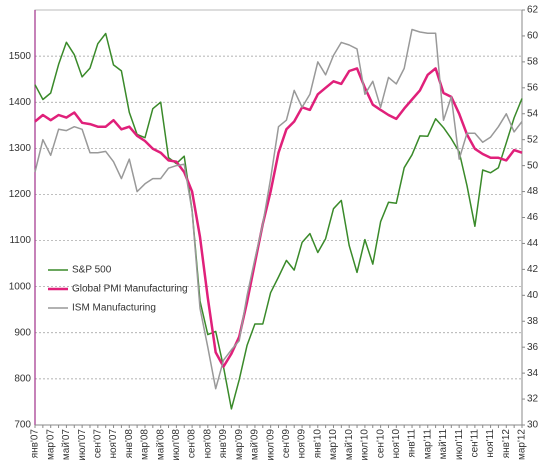  I want to click on x-tick-label: май'11, so click(443, 444).